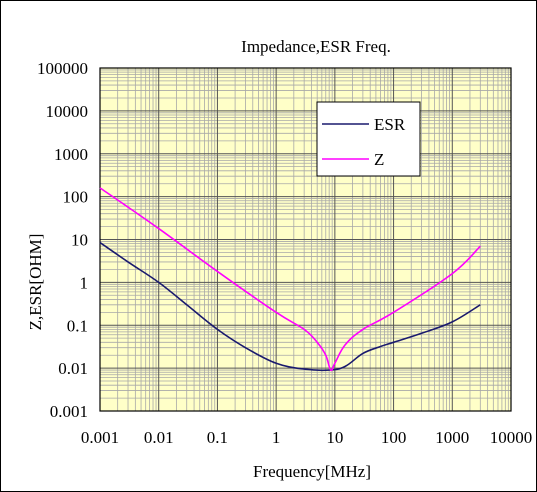  What do you see at coordinates (159, 437) in the screenshot?
I see `x-tick-label: 0.01` at bounding box center [159, 437].